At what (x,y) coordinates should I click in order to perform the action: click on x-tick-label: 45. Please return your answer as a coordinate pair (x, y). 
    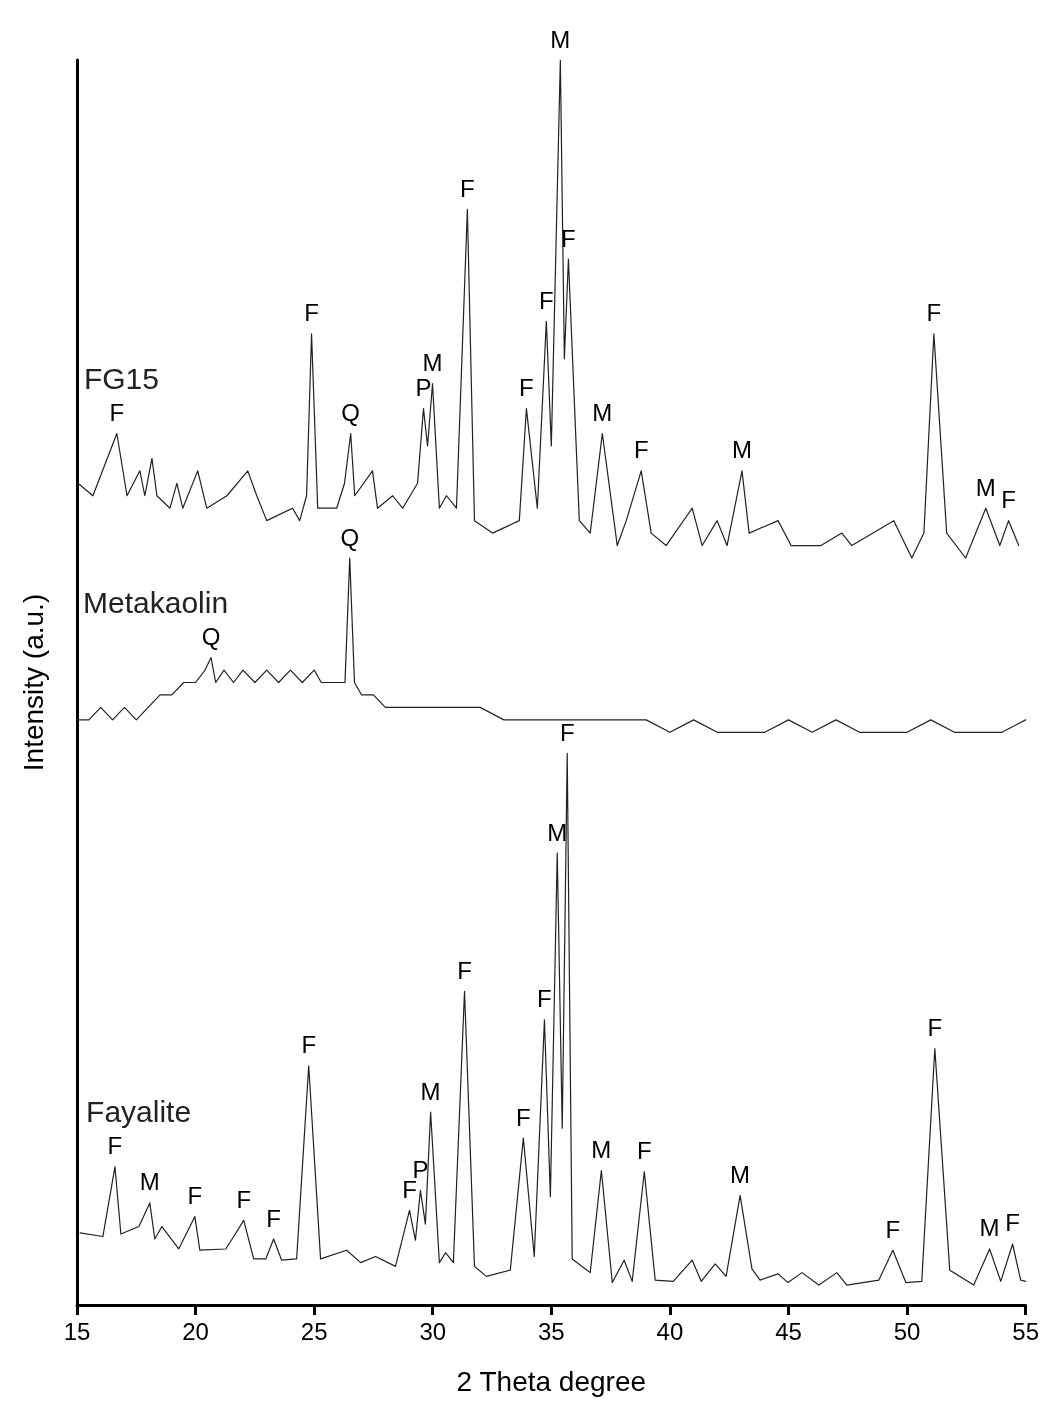
    Looking at the image, I should click on (788, 1331).